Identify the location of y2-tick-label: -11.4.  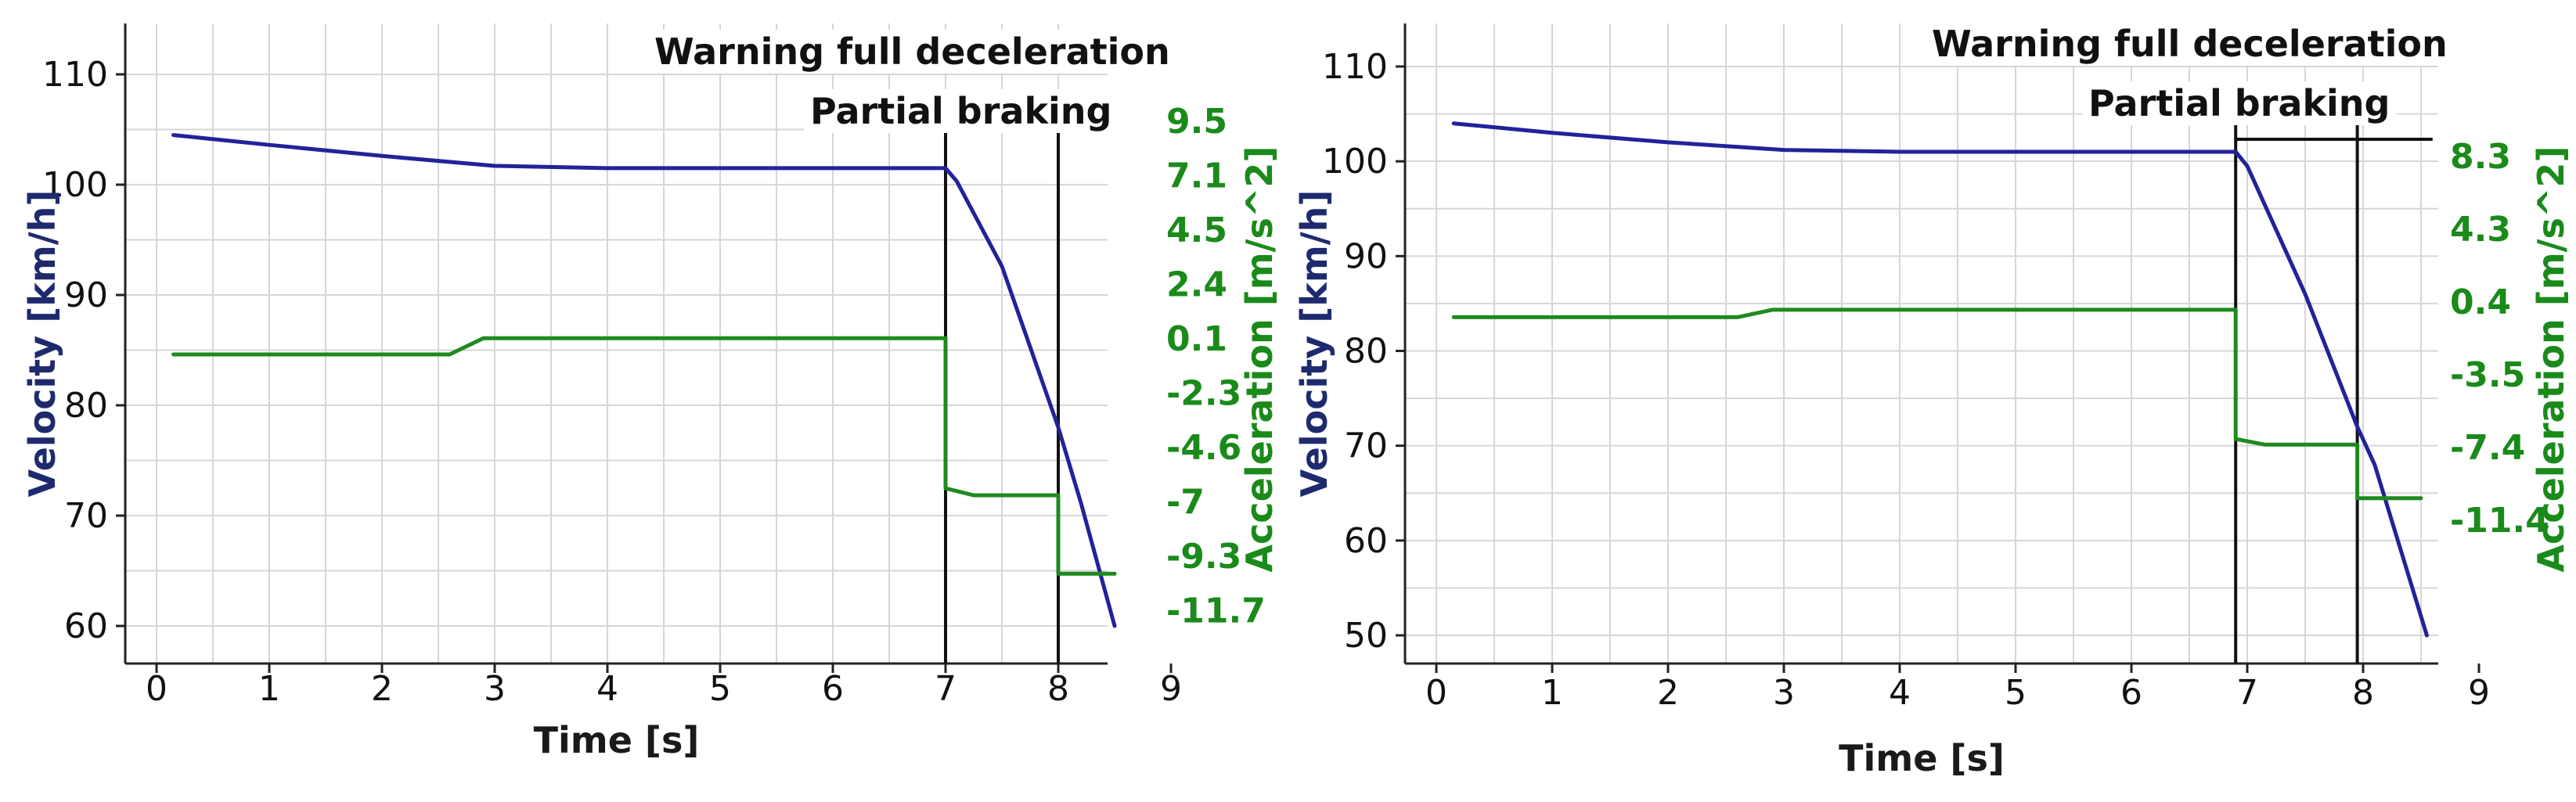
(2499, 521).